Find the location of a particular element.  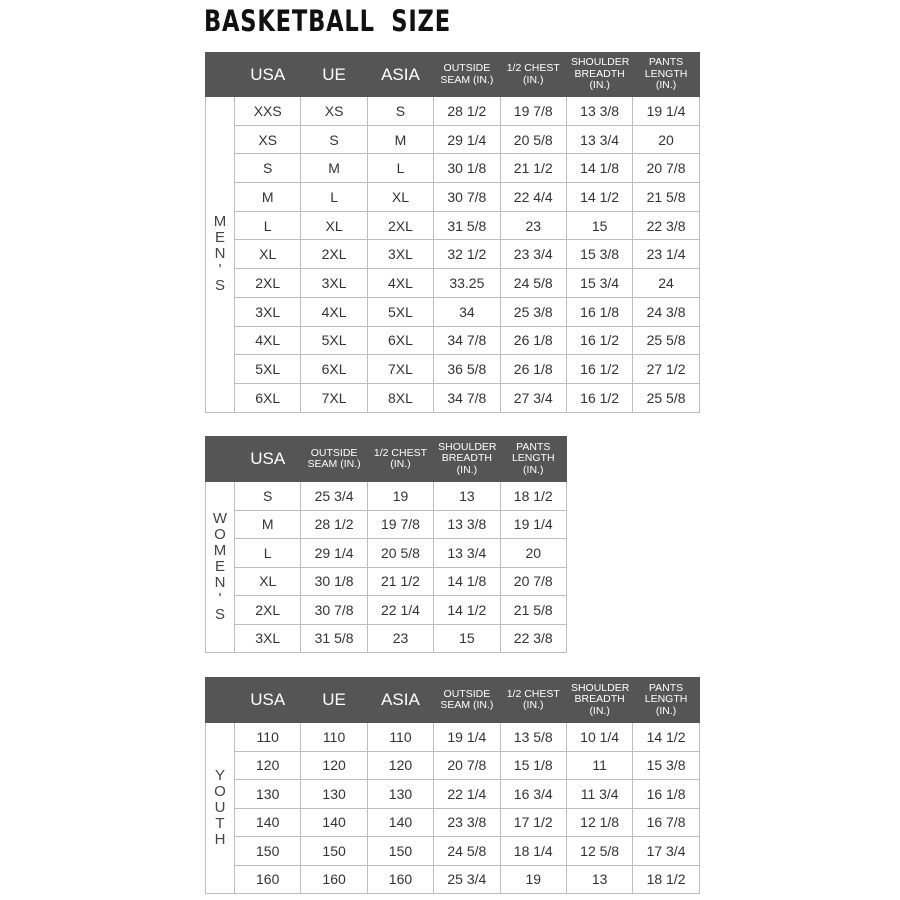

table-cell: 15 3/4 is located at coordinates (599, 283).